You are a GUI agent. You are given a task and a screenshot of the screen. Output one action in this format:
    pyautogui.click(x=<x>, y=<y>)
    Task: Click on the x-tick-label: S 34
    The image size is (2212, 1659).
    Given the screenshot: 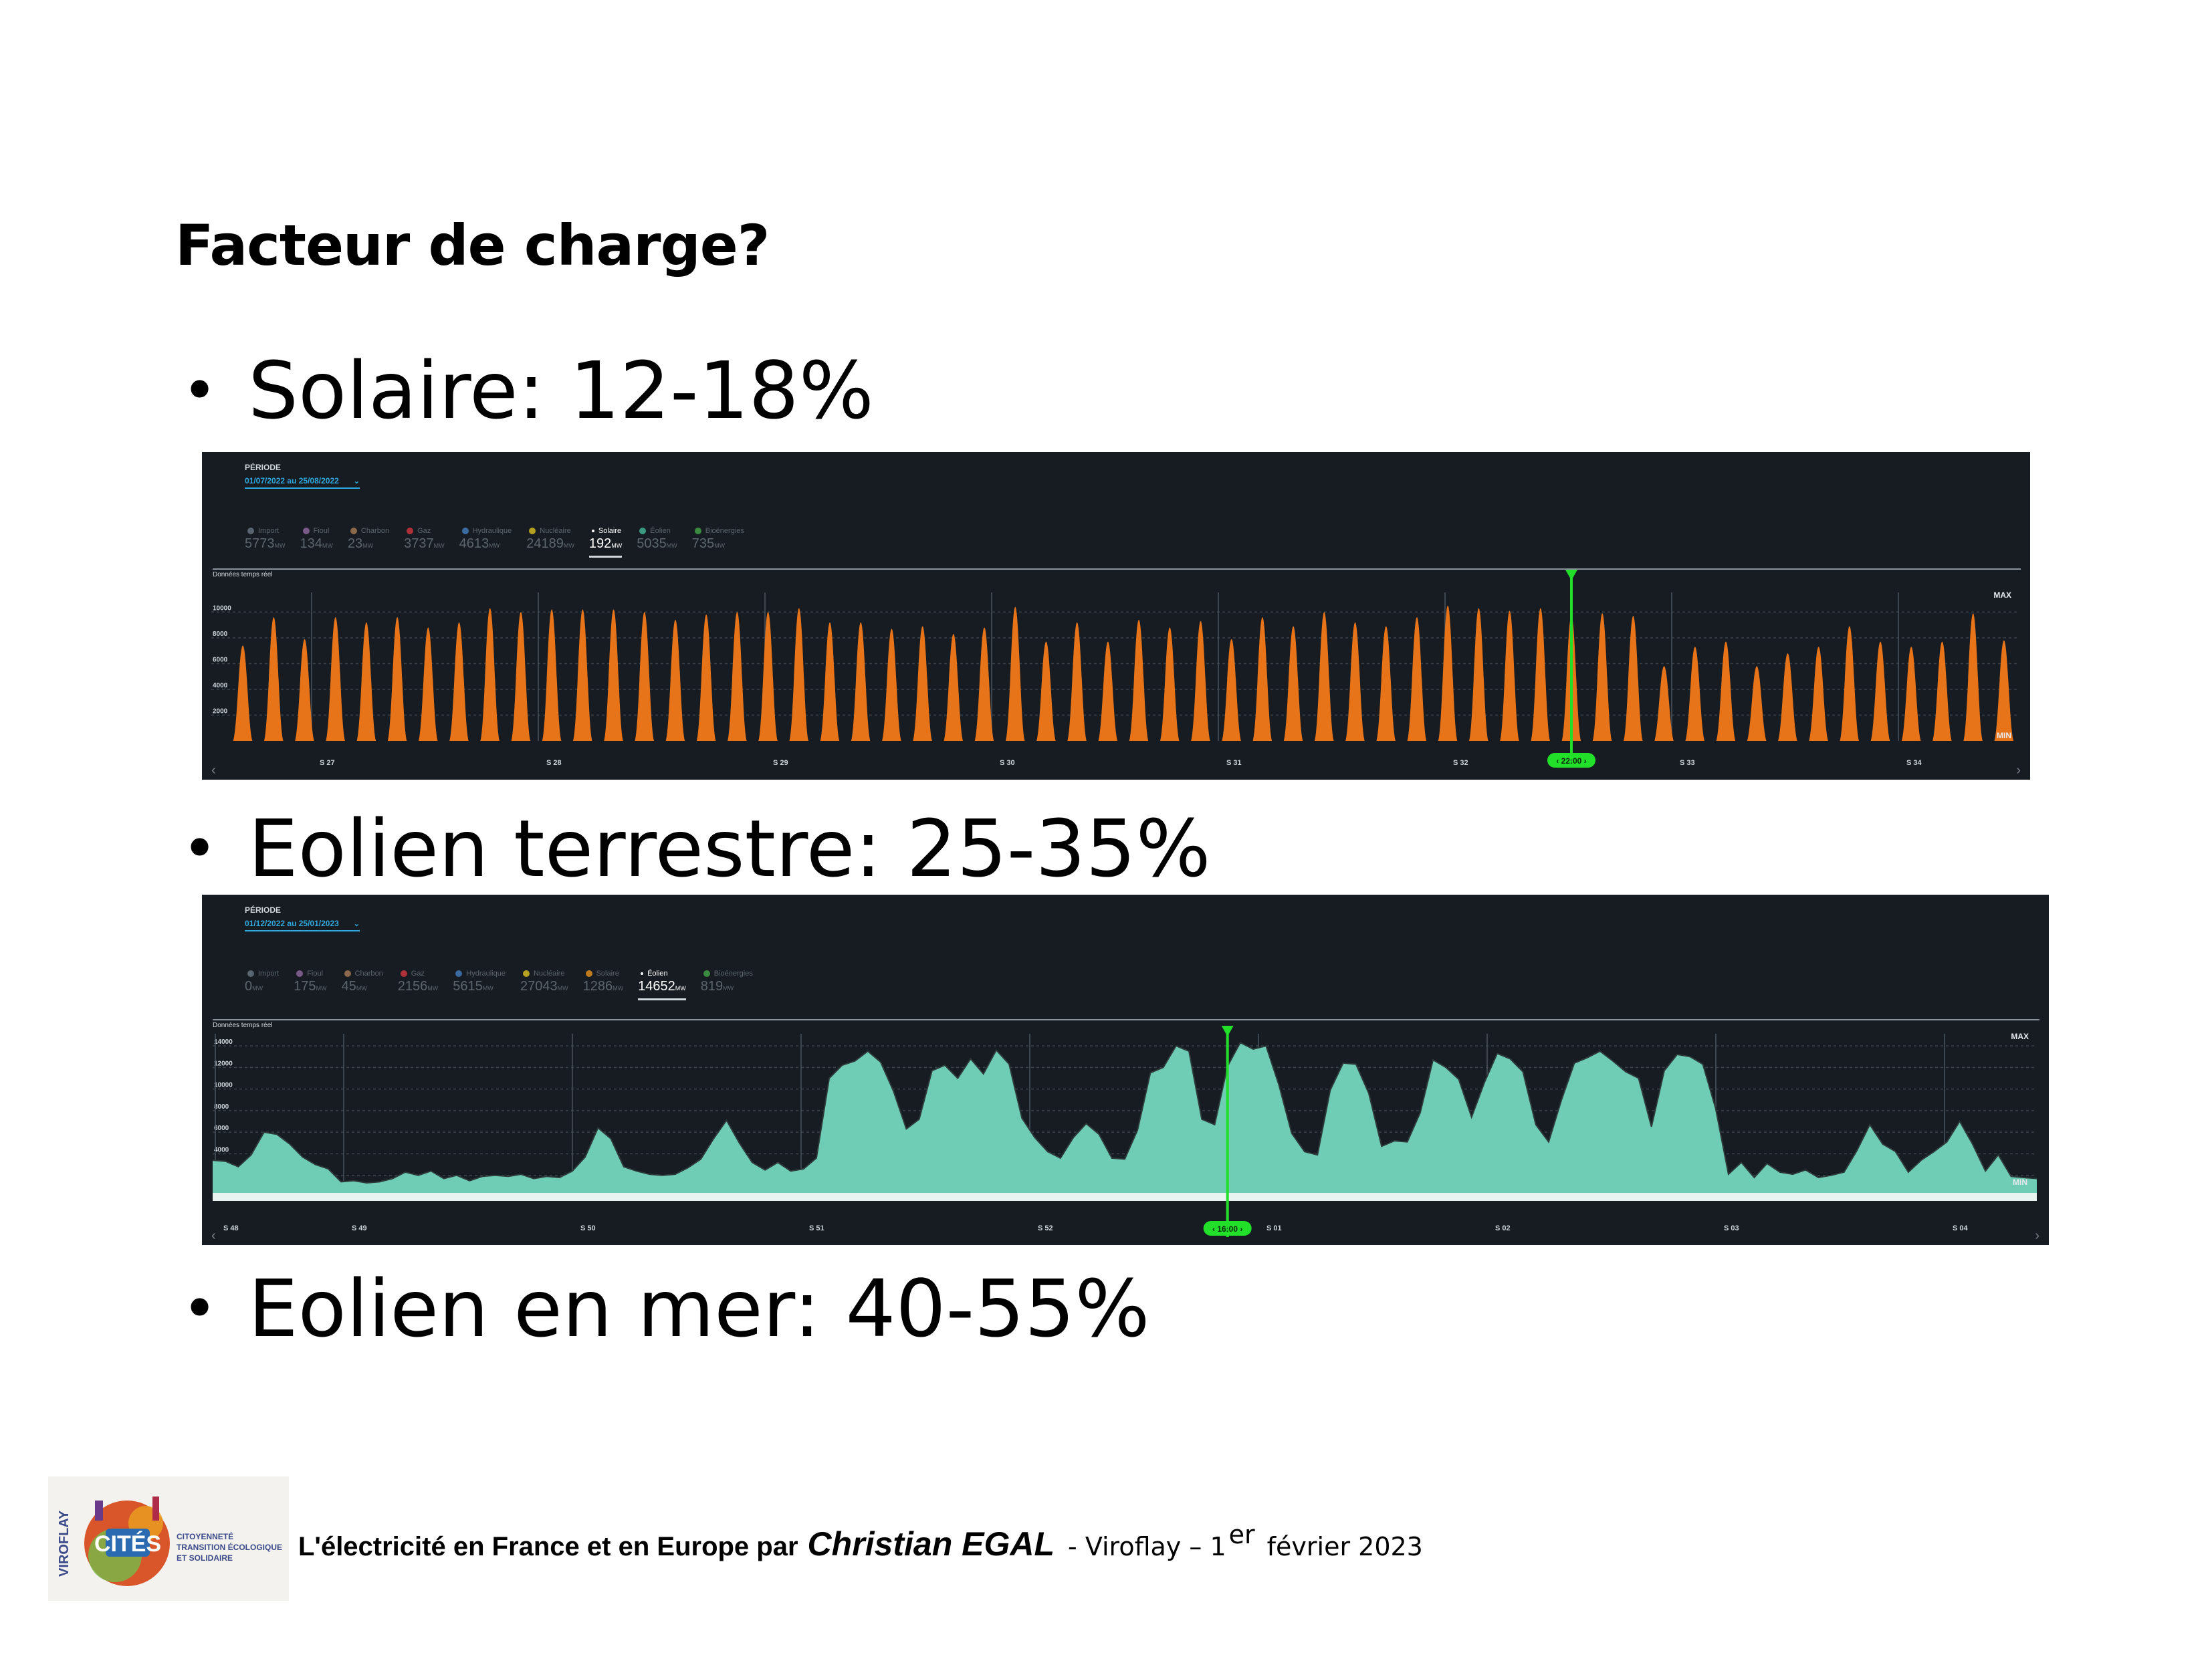 What is the action you would take?
    pyautogui.click(x=1914, y=763)
    